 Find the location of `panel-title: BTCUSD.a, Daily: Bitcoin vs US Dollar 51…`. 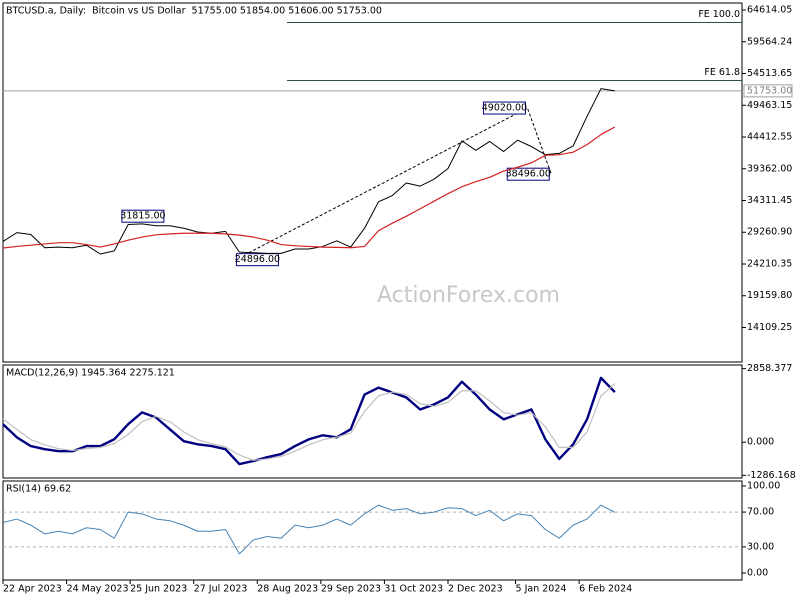

panel-title: BTCUSD.a, Daily: Bitcoin vs US Dollar 51… is located at coordinates (194, 11).